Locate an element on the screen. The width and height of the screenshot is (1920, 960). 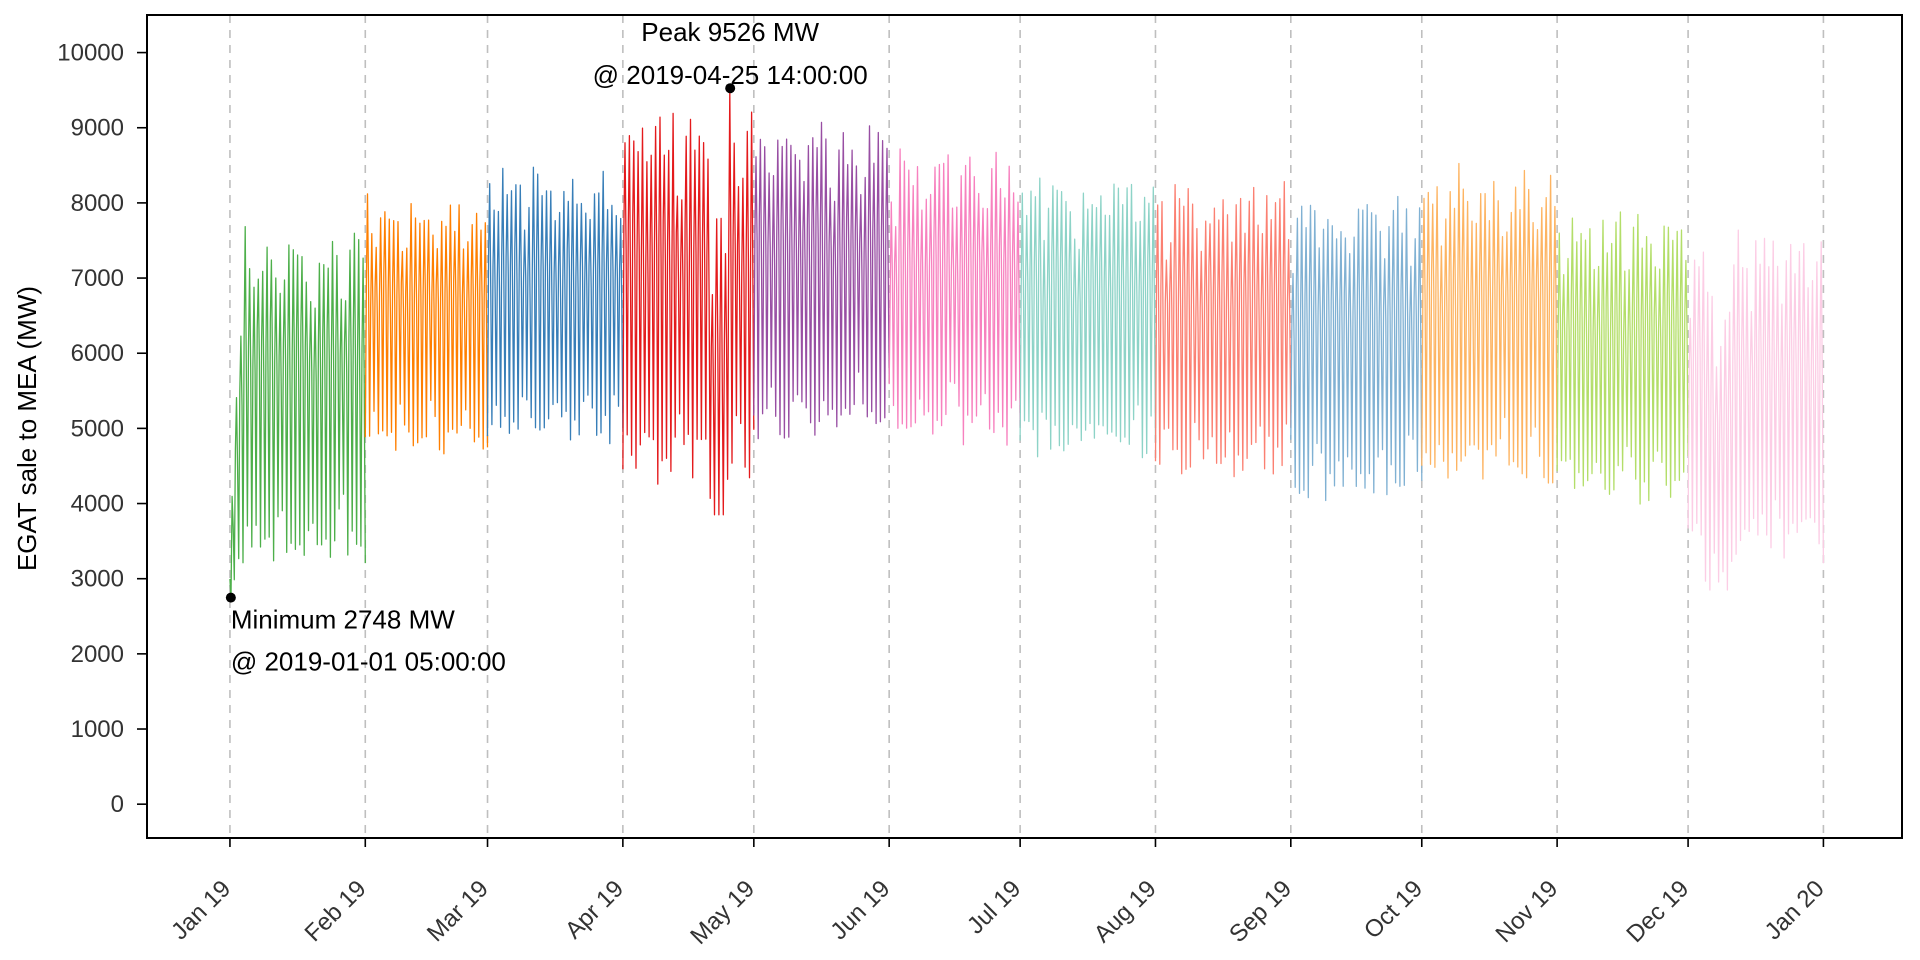
minimum-marker is located at coordinates (230, 597).